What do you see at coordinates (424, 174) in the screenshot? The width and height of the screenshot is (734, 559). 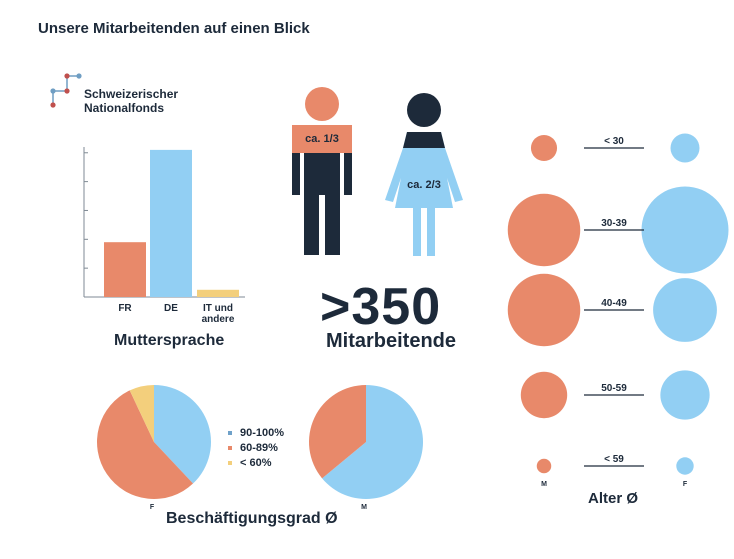 I see `female-figure-icon: ca. 2/3` at bounding box center [424, 174].